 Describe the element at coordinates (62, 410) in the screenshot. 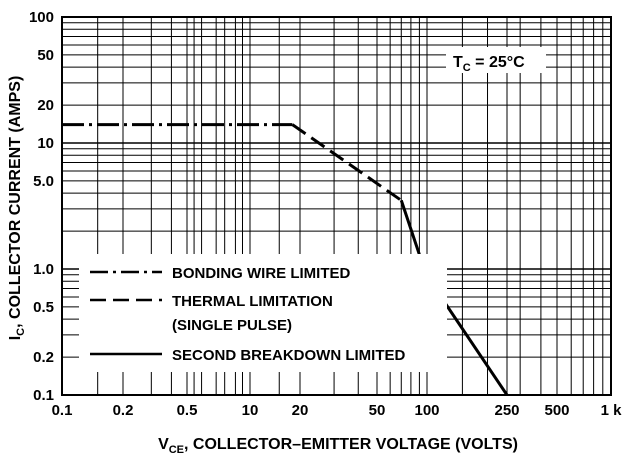

I see `x-tick-label: 0.1` at that location.